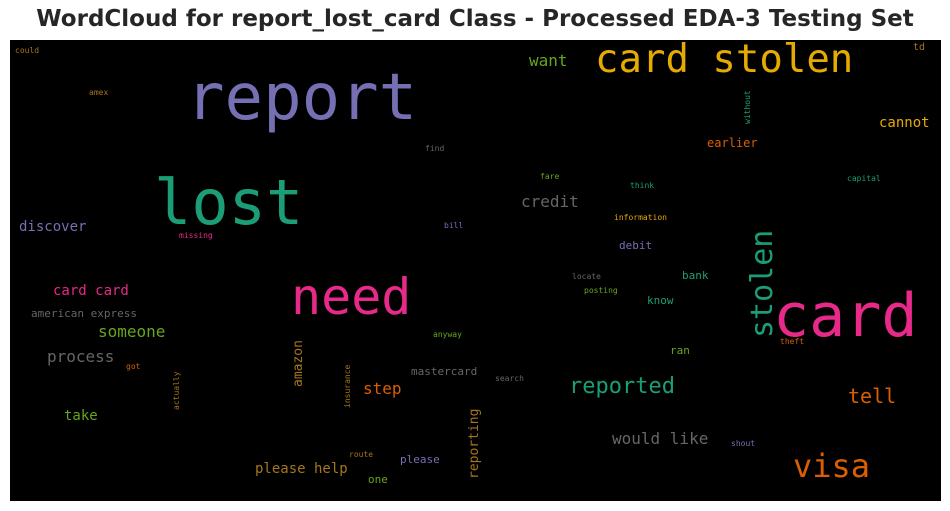  What do you see at coordinates (792, 341) in the screenshot?
I see `word-theft: theft` at bounding box center [792, 341].